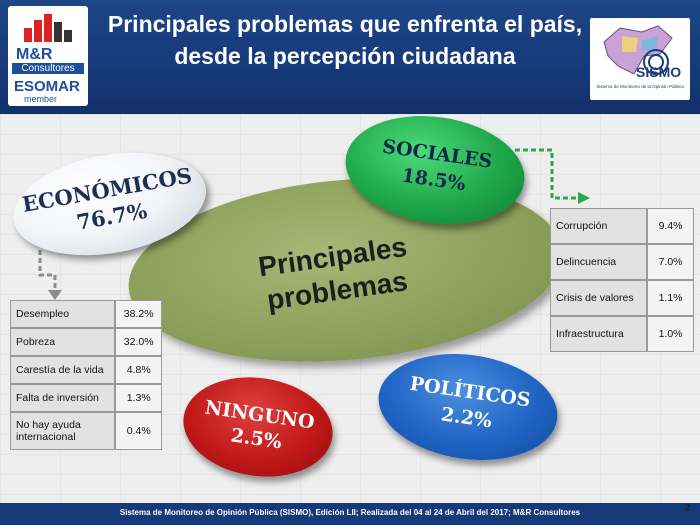  I want to click on table-row: Carestía de la vida 4.8%, so click(86, 370).